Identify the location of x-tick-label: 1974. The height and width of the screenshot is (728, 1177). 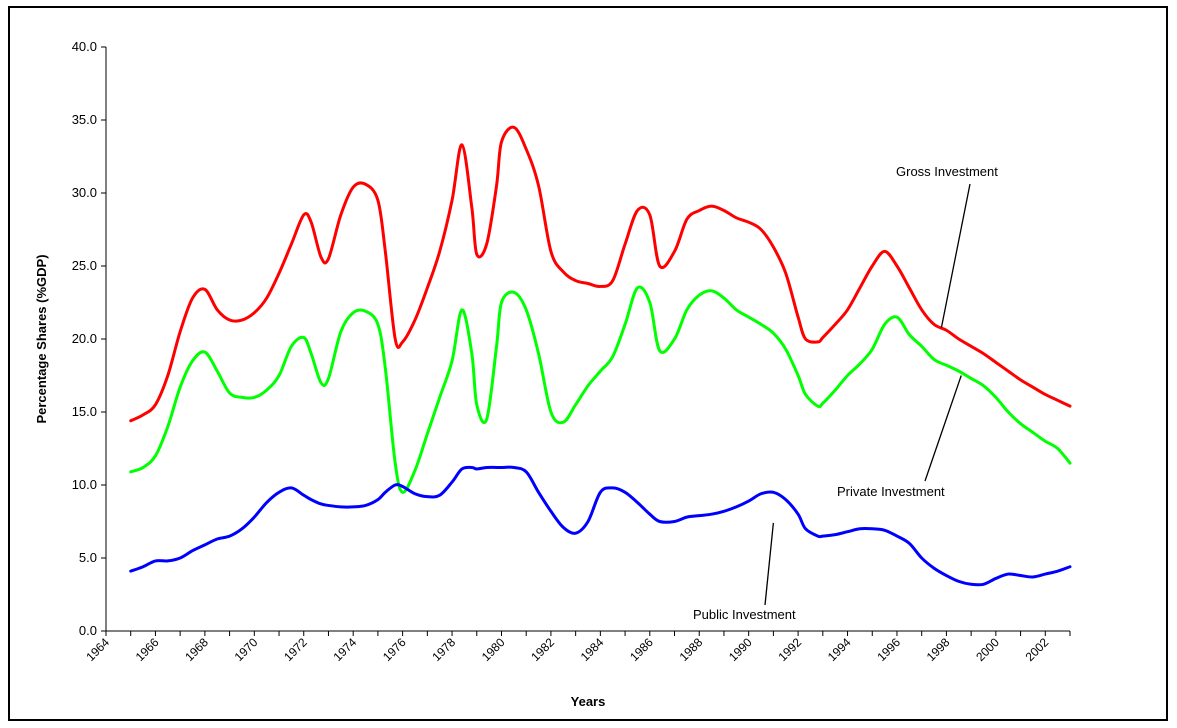
(345, 649).